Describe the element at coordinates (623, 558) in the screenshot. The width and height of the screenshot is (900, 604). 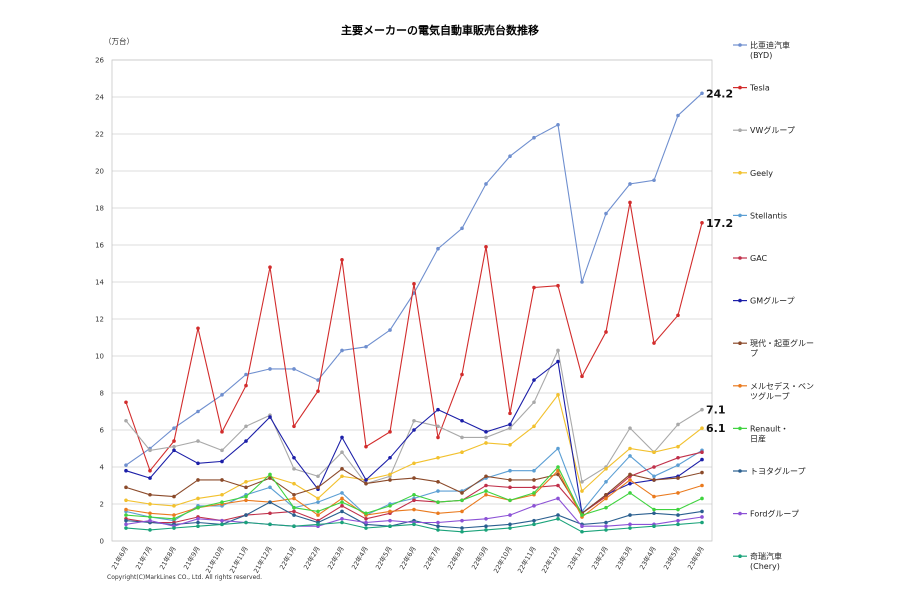
I see `x-tick-label-21: 23年3月` at that location.